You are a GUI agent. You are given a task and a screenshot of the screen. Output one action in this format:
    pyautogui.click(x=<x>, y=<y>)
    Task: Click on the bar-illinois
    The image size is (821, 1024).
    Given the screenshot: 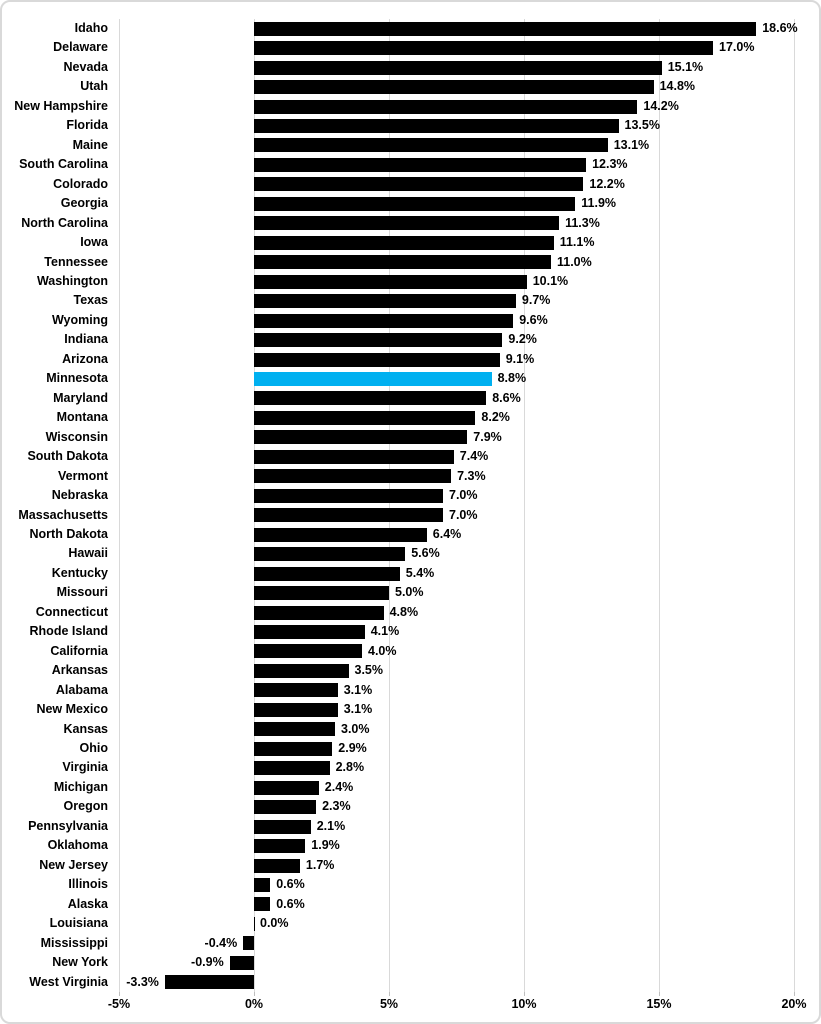 What is the action you would take?
    pyautogui.click(x=262, y=884)
    